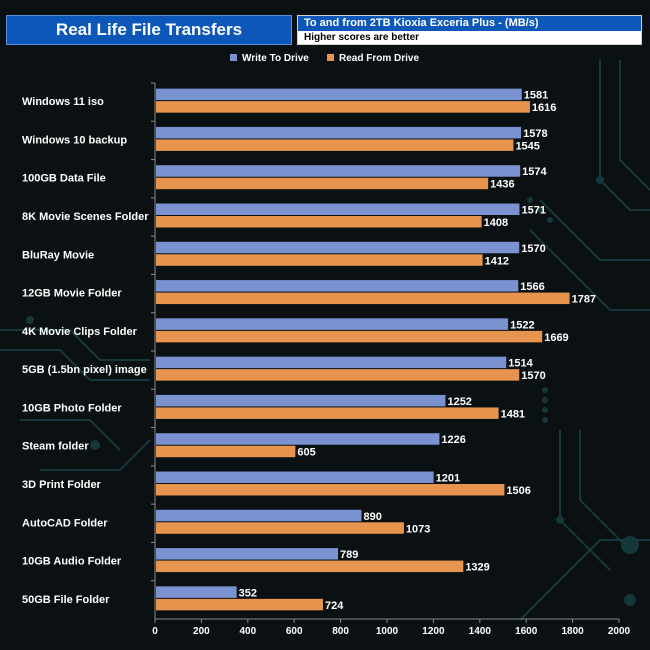 The height and width of the screenshot is (650, 650). Describe the element at coordinates (513, 414) in the screenshot. I see `data-label: 1481` at that location.